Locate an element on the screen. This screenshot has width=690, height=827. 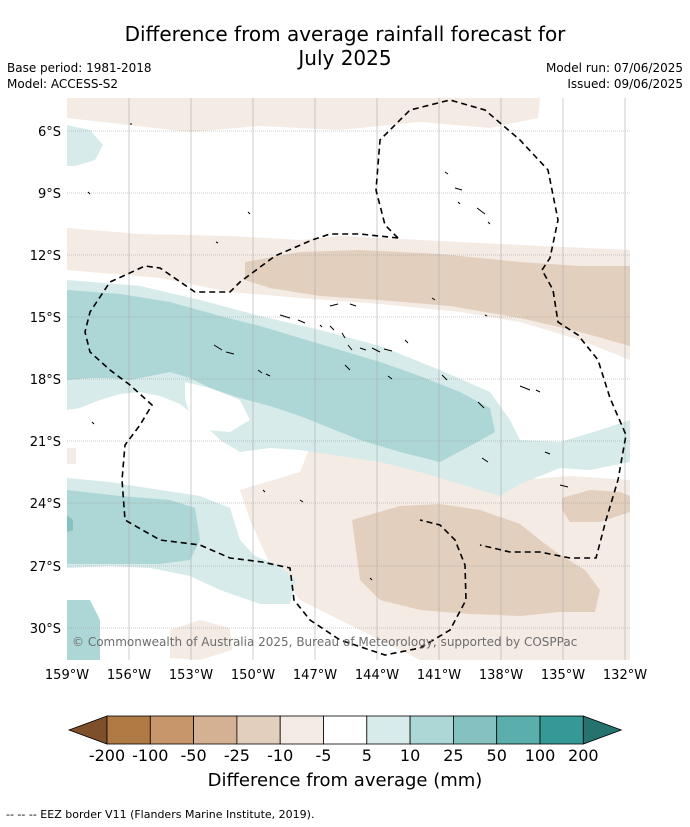
wet-band-core is located at coordinates (281, 376).